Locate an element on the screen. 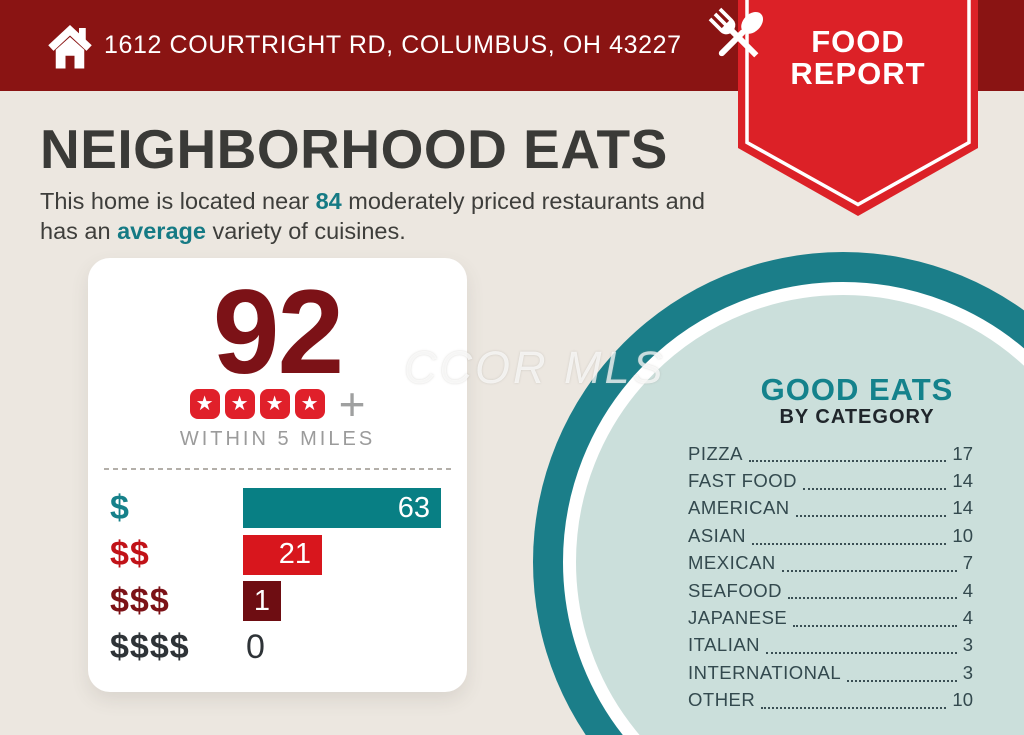 This screenshot has width=1024, height=735. list-item: INTERNATIONAL 3 is located at coordinates (830, 672).